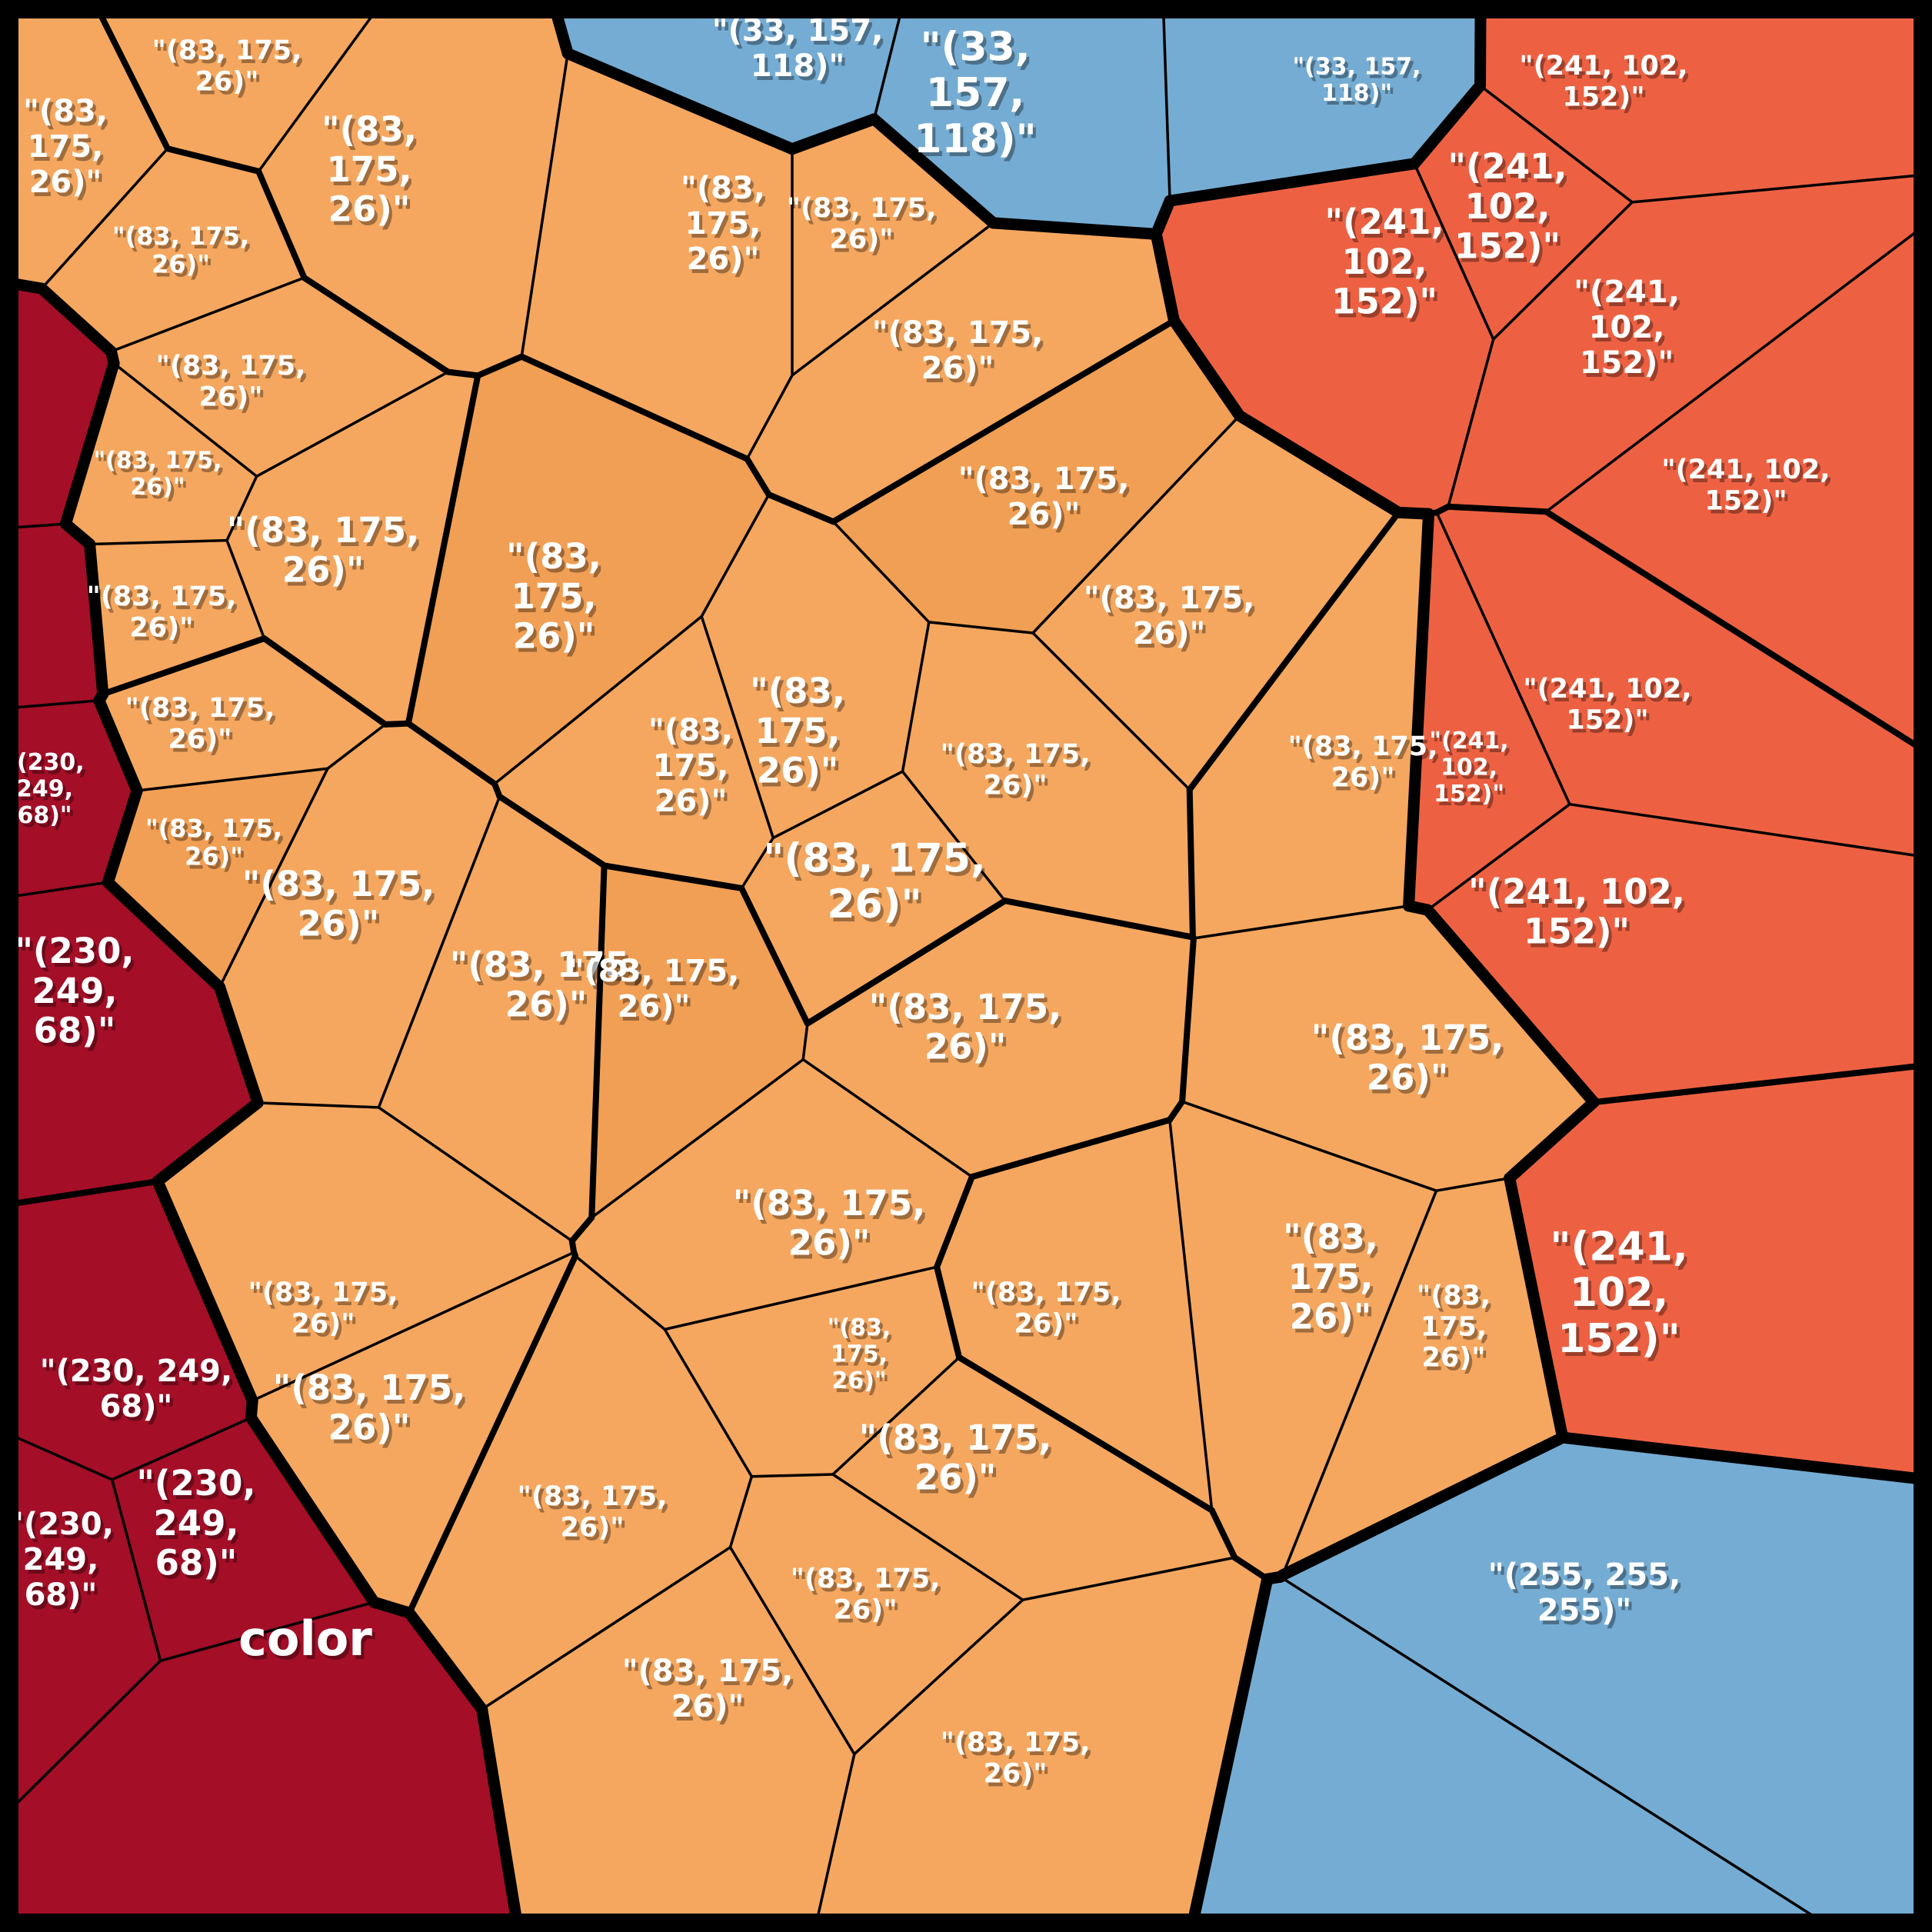  What do you see at coordinates (1587, 1579) in the screenshot?
I see `cell-label-line: "(255, 255,` at bounding box center [1587, 1579].